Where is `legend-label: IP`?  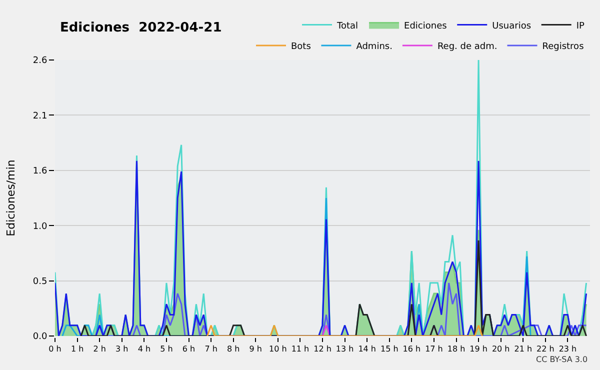 legend-label: IP is located at coordinates (580, 26).